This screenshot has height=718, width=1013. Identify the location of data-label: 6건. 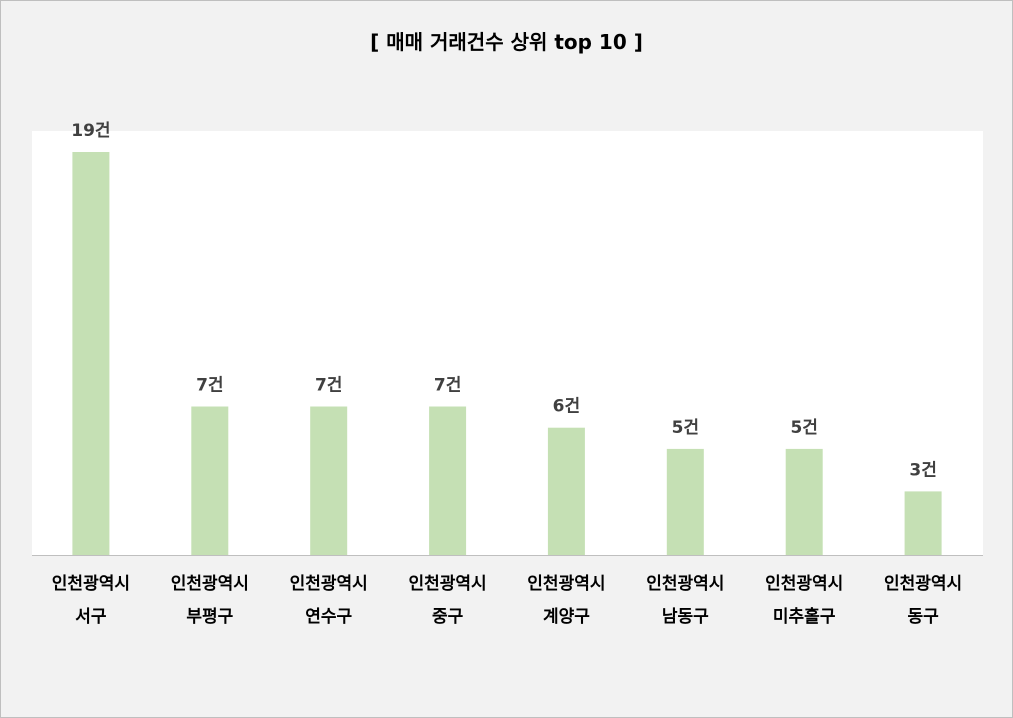
(566, 407).